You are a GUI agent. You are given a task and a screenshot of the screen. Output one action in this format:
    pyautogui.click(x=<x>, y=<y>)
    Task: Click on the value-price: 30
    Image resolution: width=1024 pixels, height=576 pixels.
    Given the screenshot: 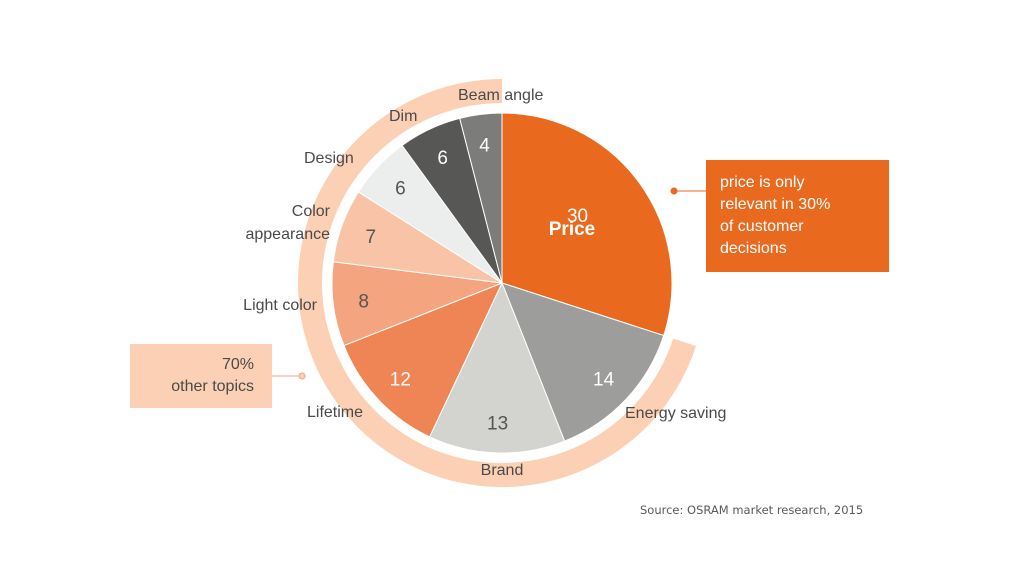 What is the action you would take?
    pyautogui.click(x=577, y=216)
    